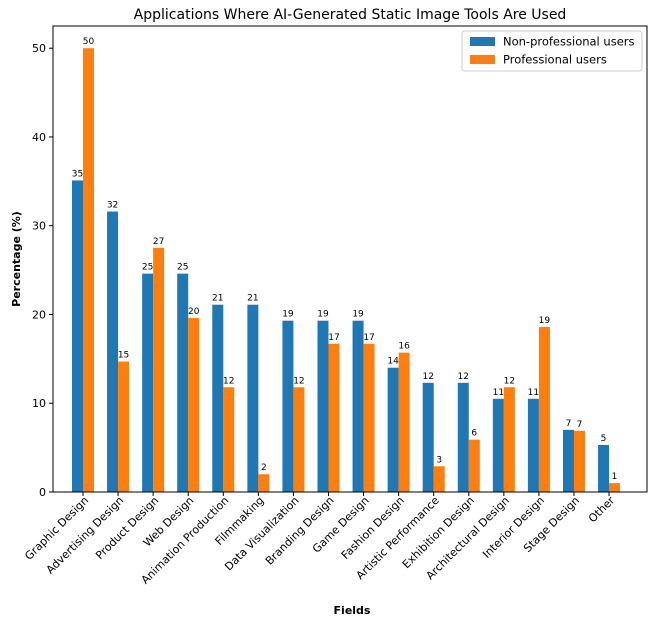 The width and height of the screenshot is (649, 617). I want to click on data-label-nonpro-other: 5, so click(604, 439).